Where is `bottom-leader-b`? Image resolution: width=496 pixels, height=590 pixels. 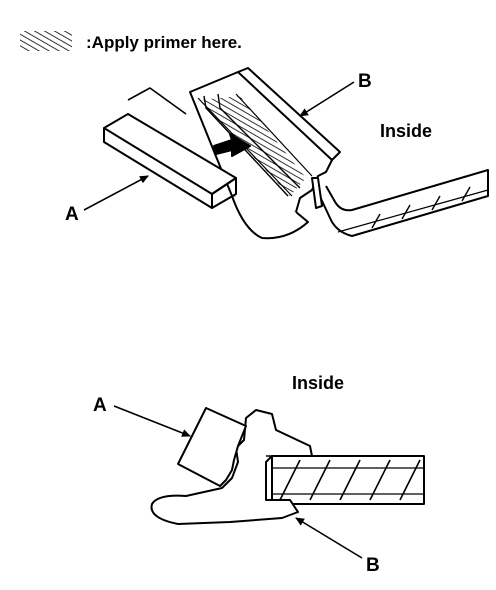
bottom-leader-b is located at coordinates (329, 538).